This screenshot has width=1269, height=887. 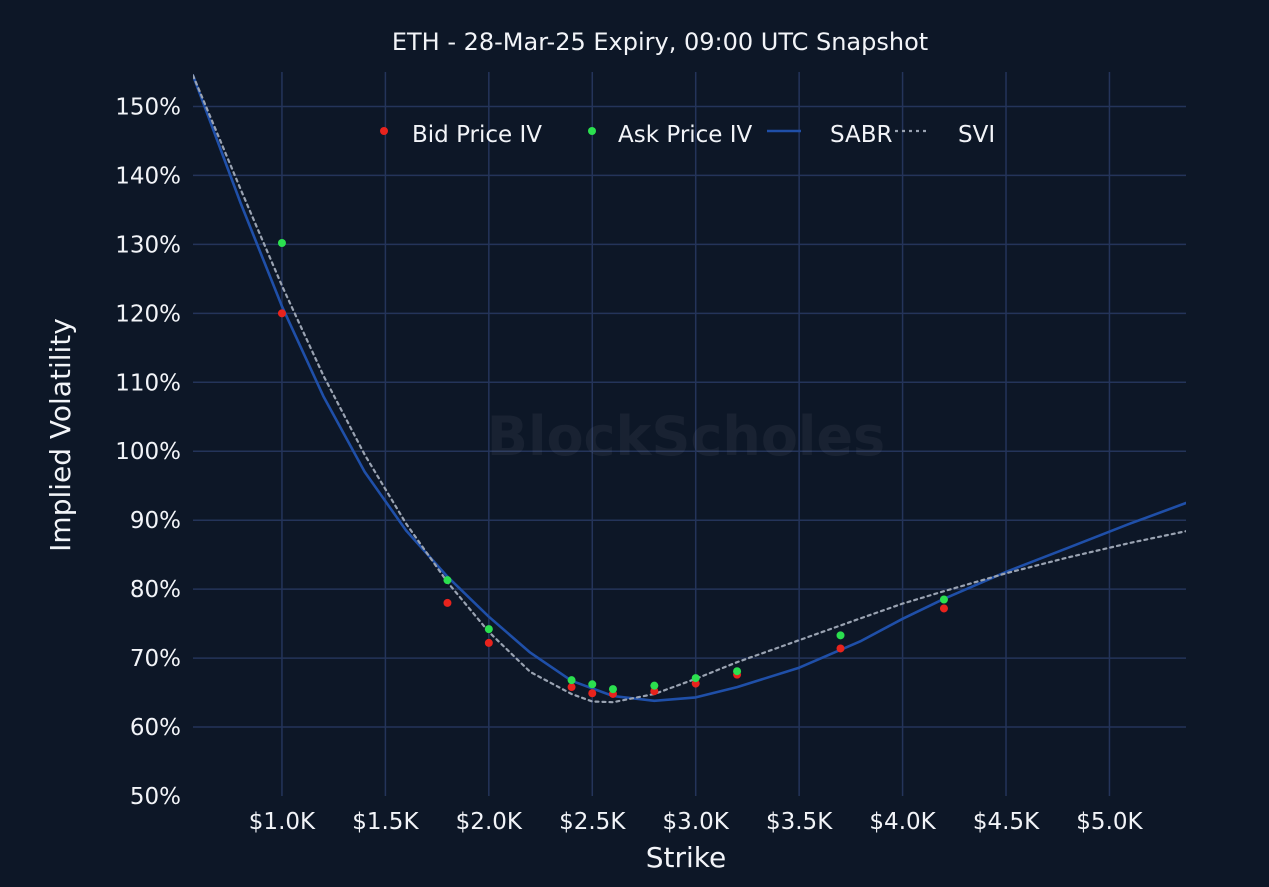 I want to click on y-tick-label: 150%, so click(x=148, y=107).